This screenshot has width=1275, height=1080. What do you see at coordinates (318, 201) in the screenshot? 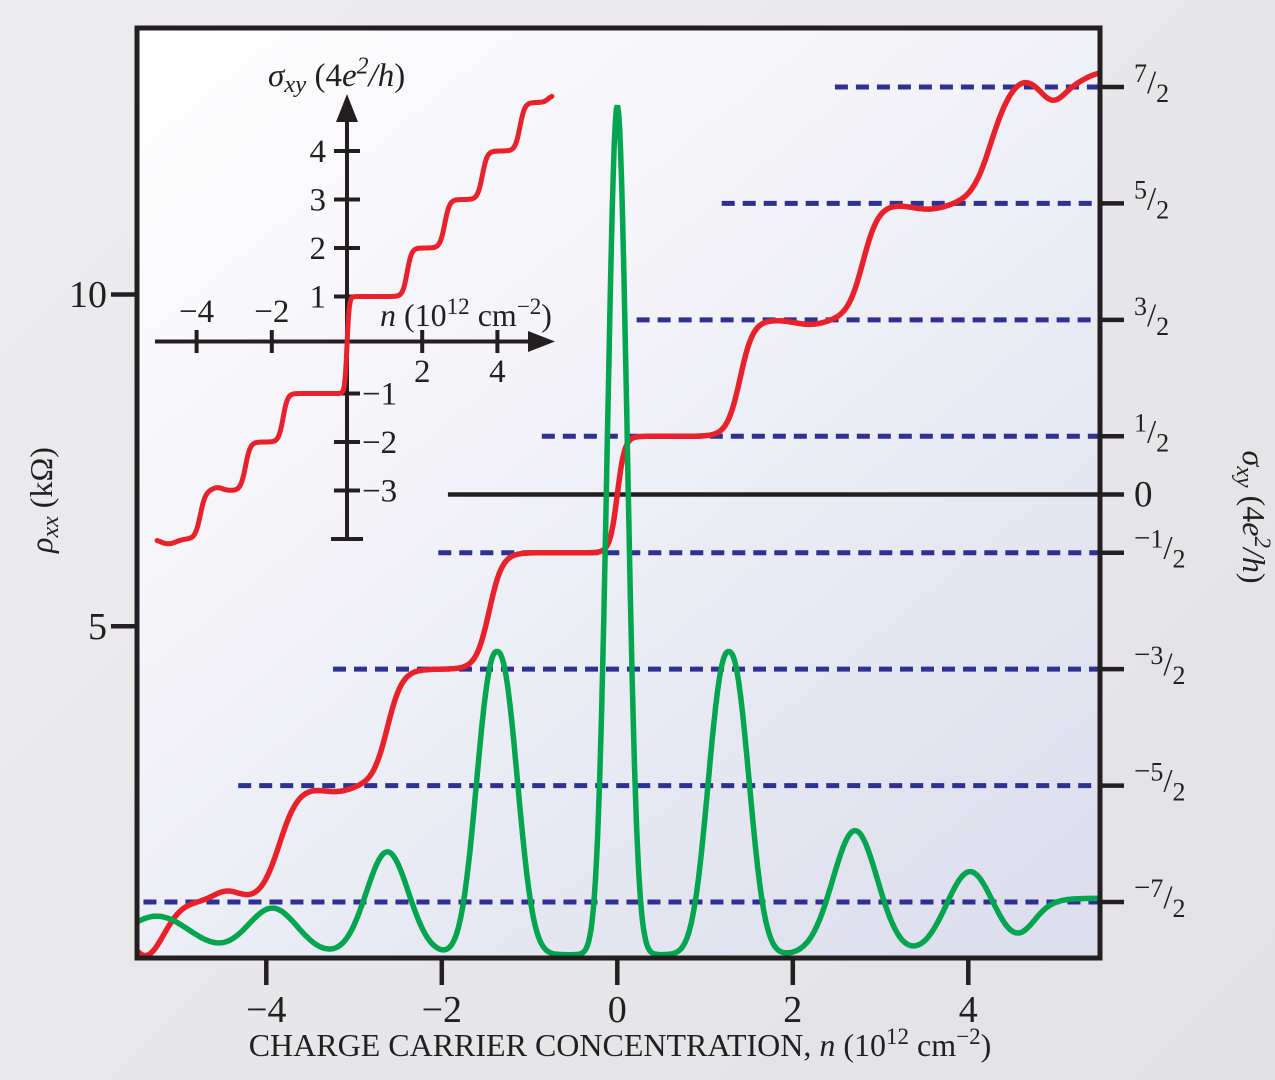
I see `inset-y-tick-label: 3` at bounding box center [318, 201].